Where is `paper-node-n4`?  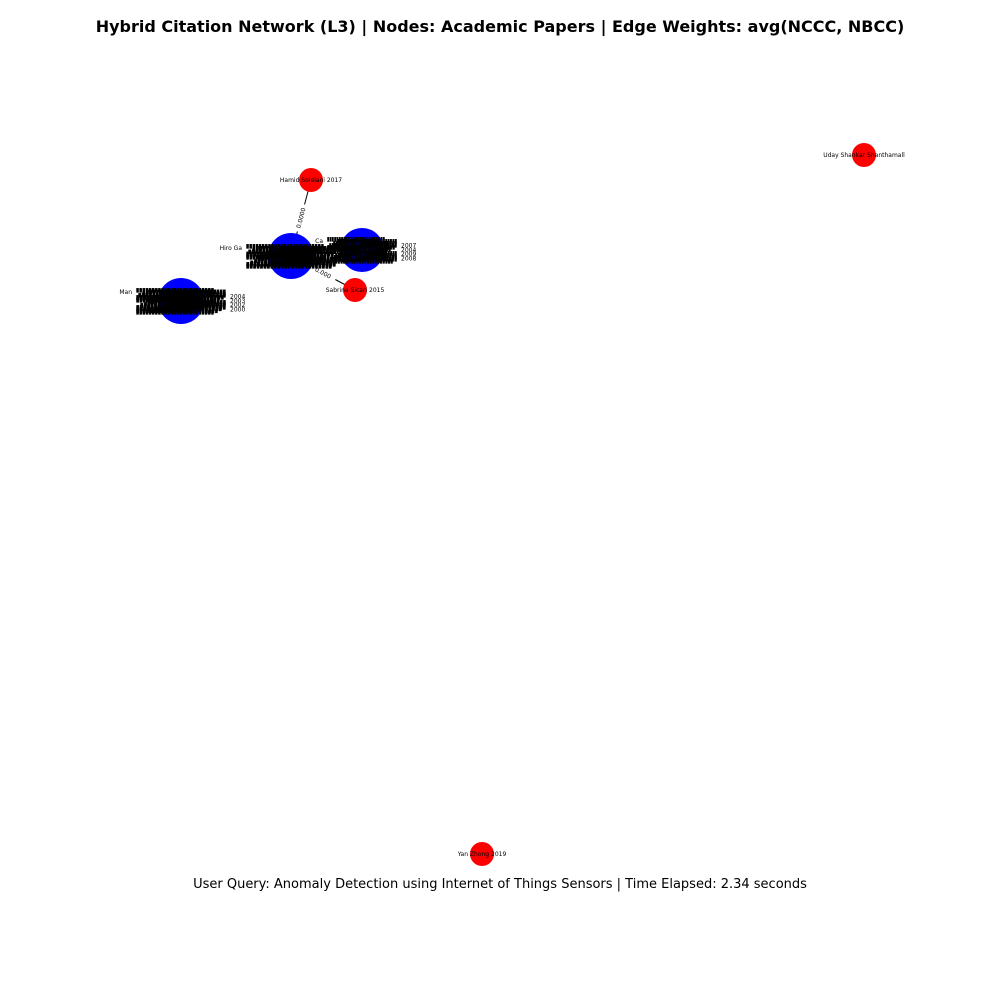 paper-node-n4 is located at coordinates (482, 854).